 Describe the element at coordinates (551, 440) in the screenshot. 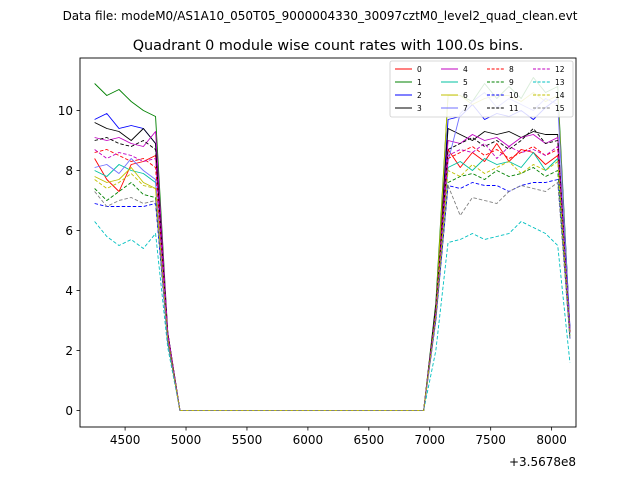

I see `x-tick-label: 8000` at that location.